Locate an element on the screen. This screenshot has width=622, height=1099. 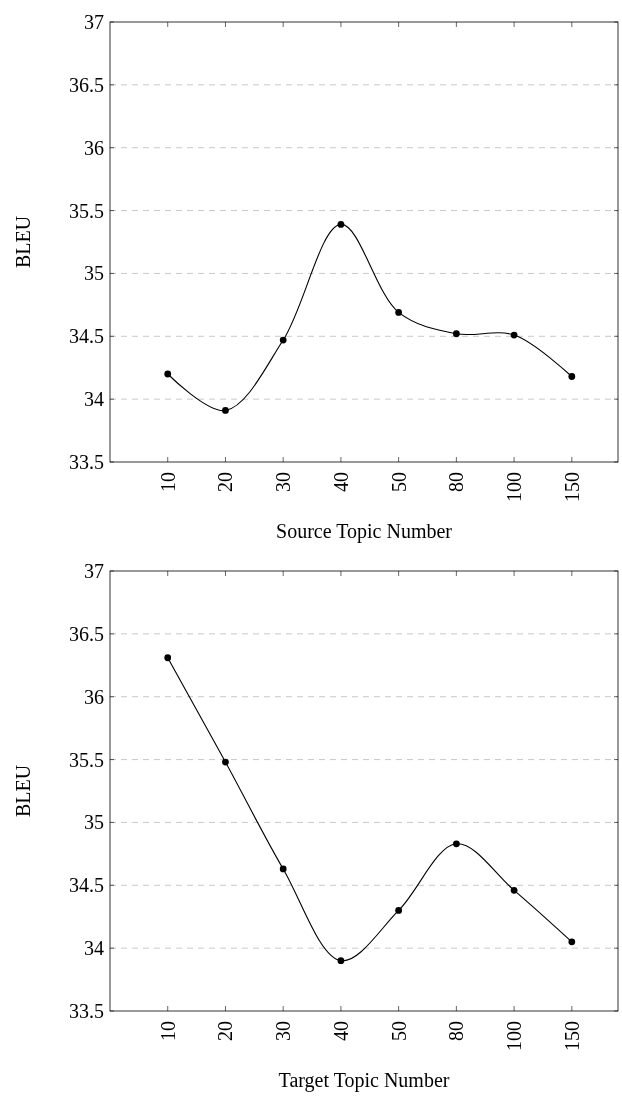
x-axis-title: Target Topic Number is located at coordinates (364, 1080).